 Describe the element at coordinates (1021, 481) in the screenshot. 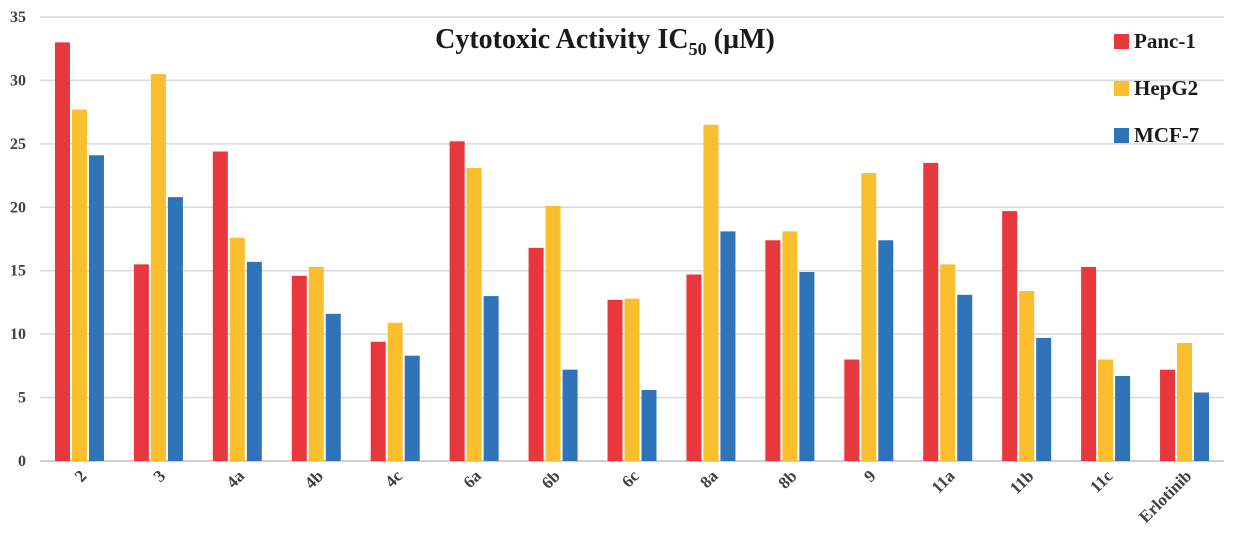

I see `x-category-label: 11b` at that location.